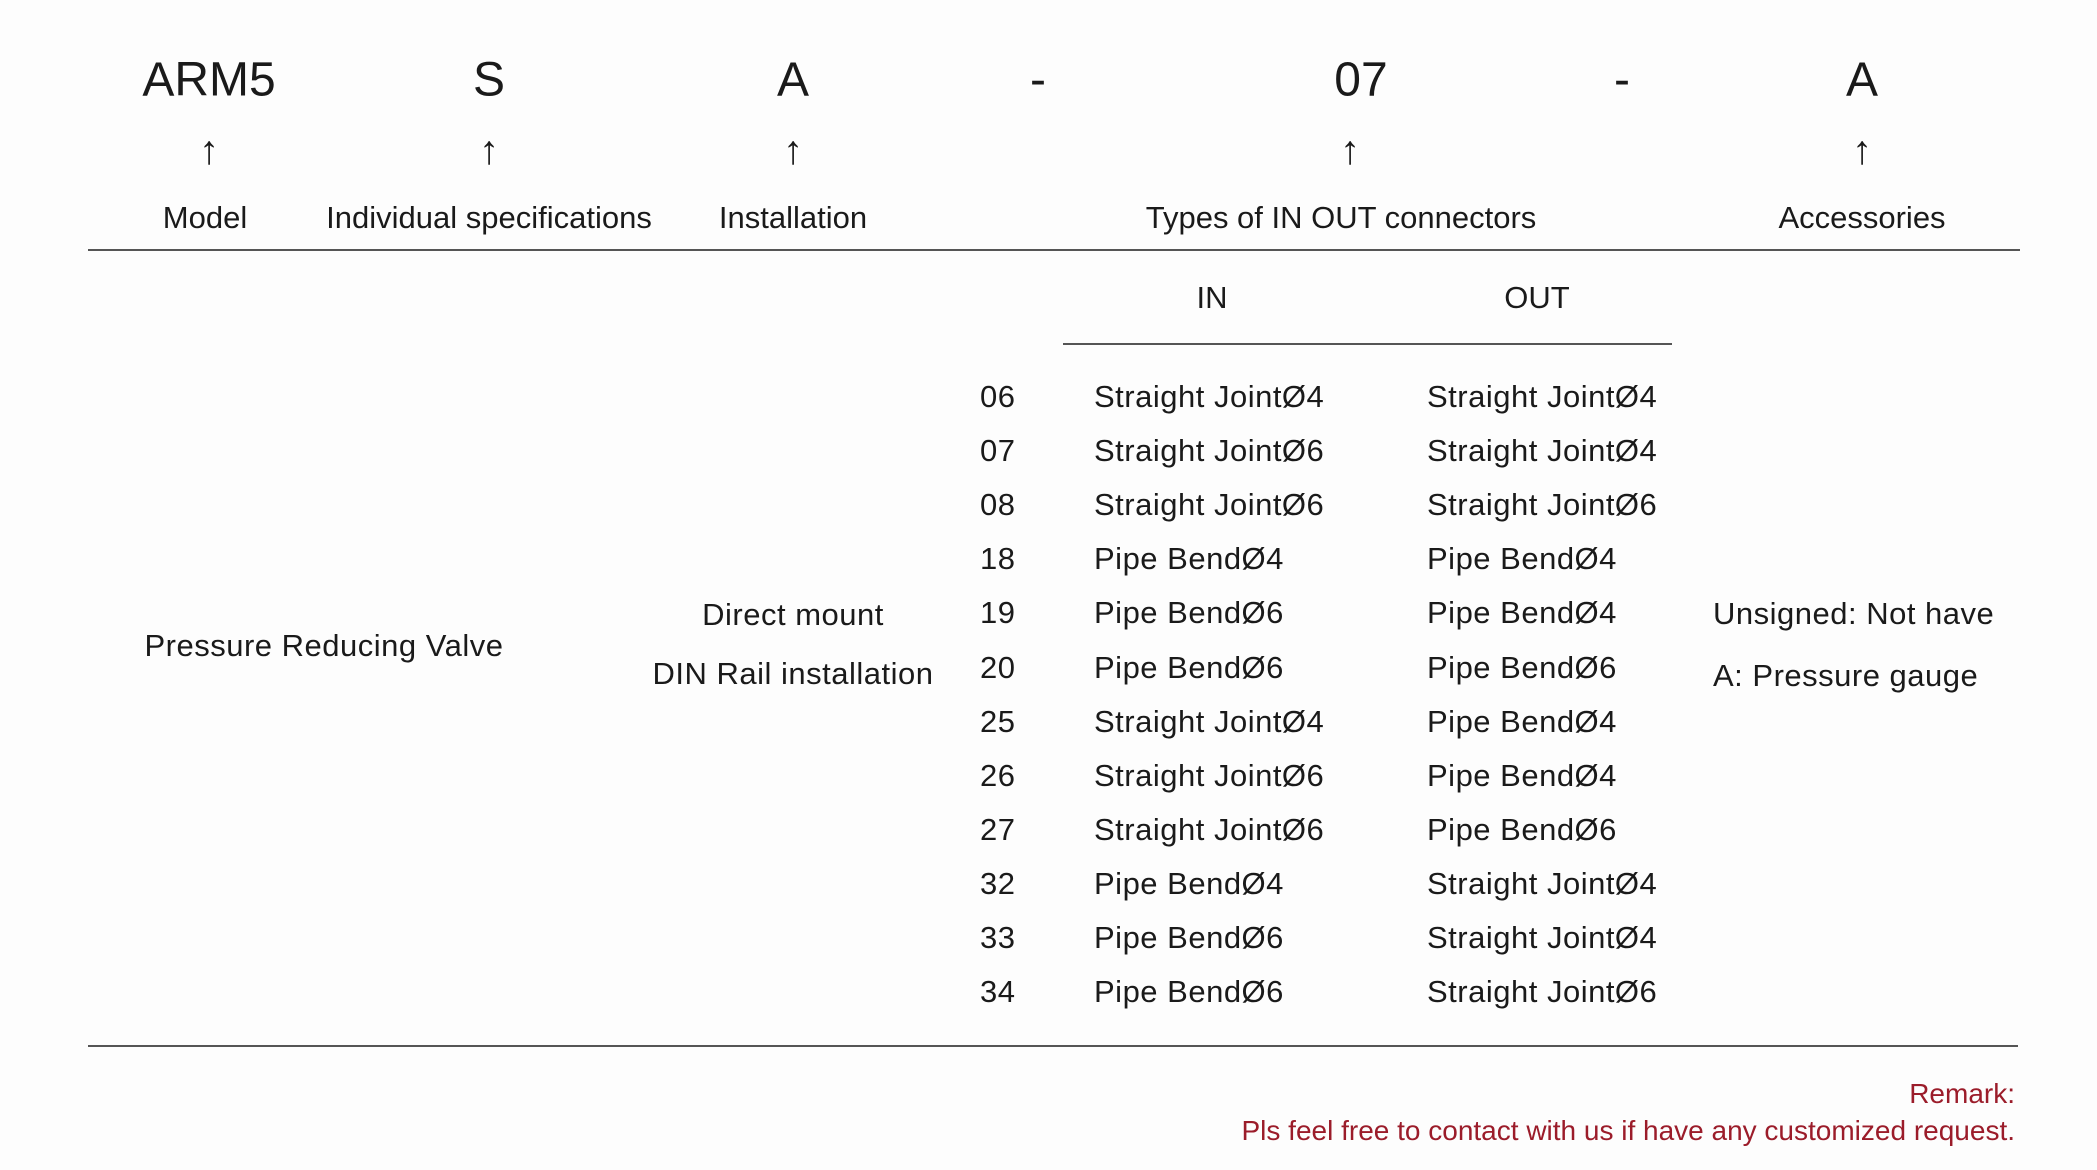 The image size is (2097, 1170). Describe the element at coordinates (998, 559) in the screenshot. I see `connector-row-code: 18` at that location.